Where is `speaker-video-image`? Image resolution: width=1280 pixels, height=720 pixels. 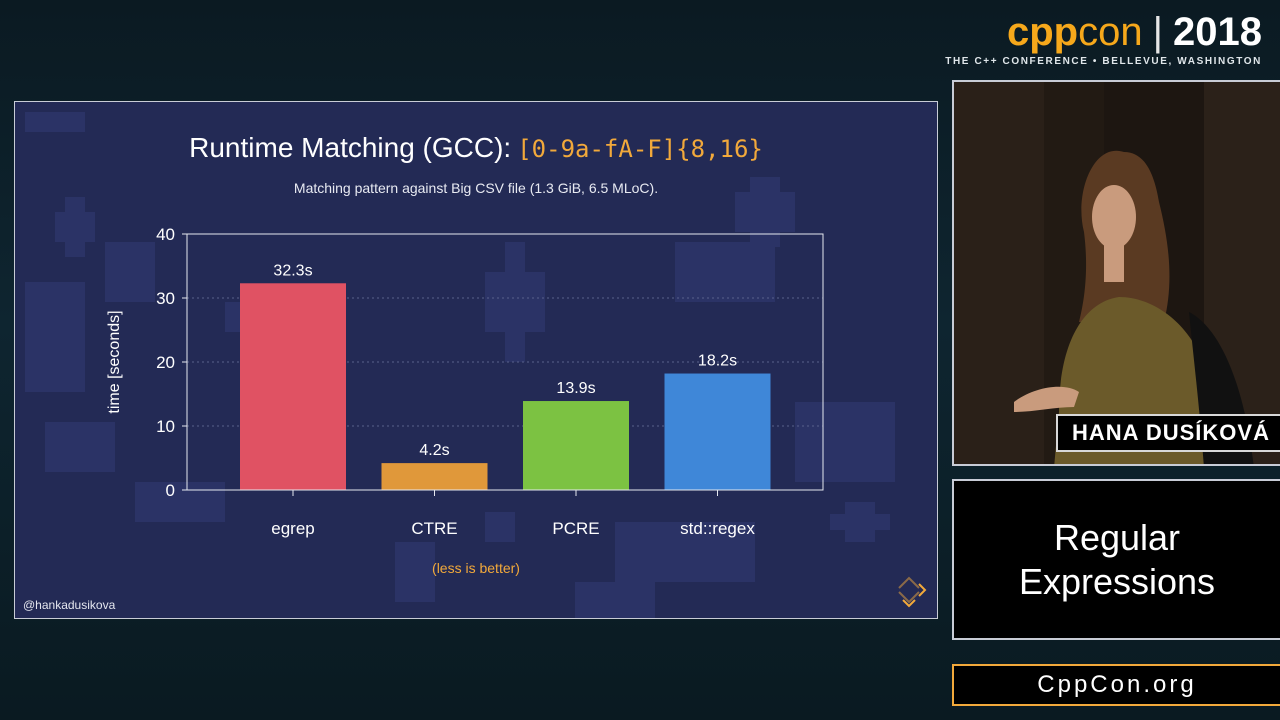 speaker-video-image is located at coordinates (1117, 273).